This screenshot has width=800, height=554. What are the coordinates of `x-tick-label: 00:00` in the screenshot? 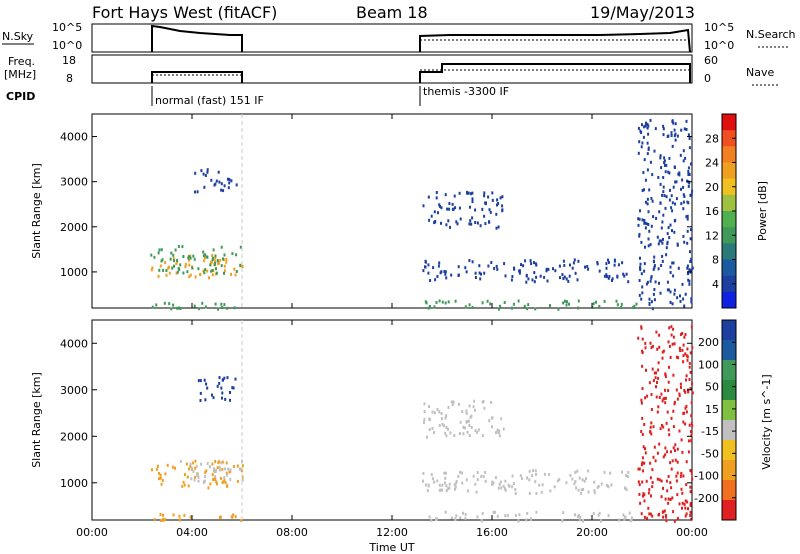 It's located at (692, 532).